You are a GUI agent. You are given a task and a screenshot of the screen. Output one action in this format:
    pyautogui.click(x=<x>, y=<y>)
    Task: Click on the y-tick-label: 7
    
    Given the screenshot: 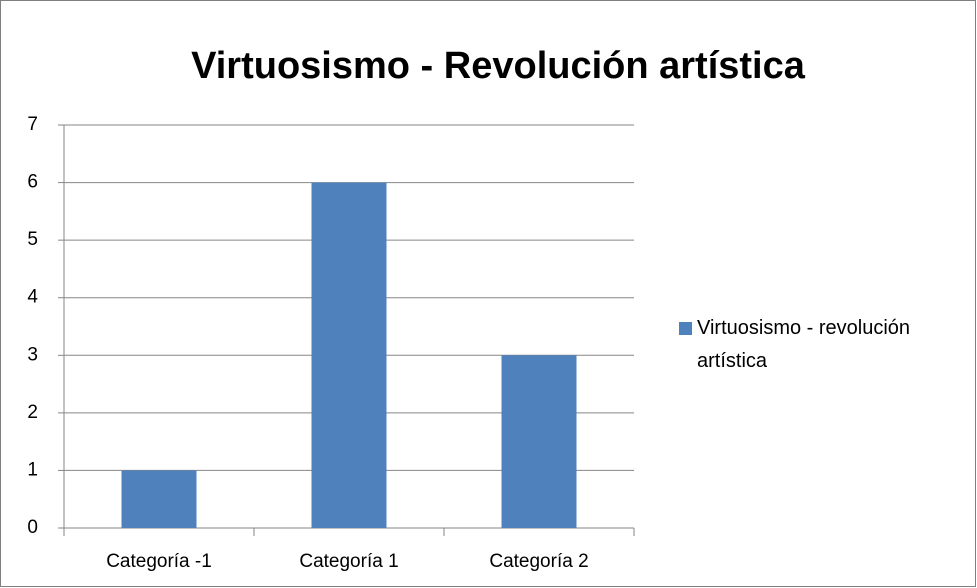 What is the action you would take?
    pyautogui.click(x=32, y=124)
    